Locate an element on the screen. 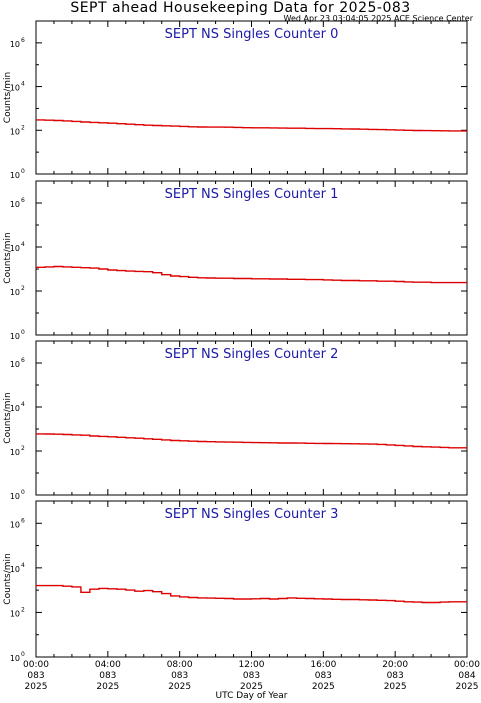 This screenshot has height=703, width=481. panel-title: SEPT NS Singles Counter 2 is located at coordinates (252, 354).